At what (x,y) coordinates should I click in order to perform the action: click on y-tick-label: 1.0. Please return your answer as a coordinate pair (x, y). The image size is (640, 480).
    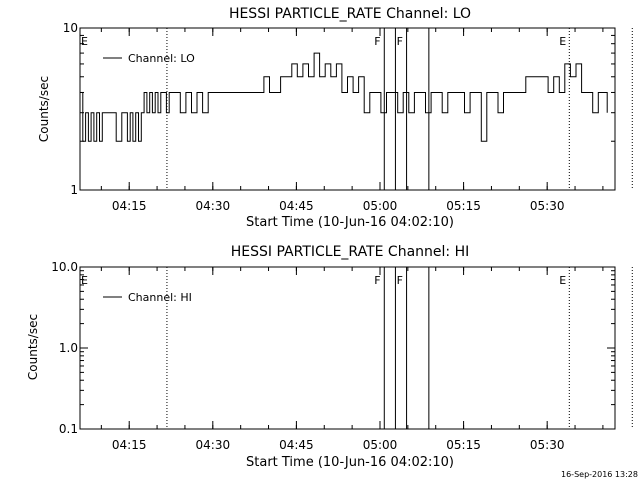
    Looking at the image, I should click on (68, 348).